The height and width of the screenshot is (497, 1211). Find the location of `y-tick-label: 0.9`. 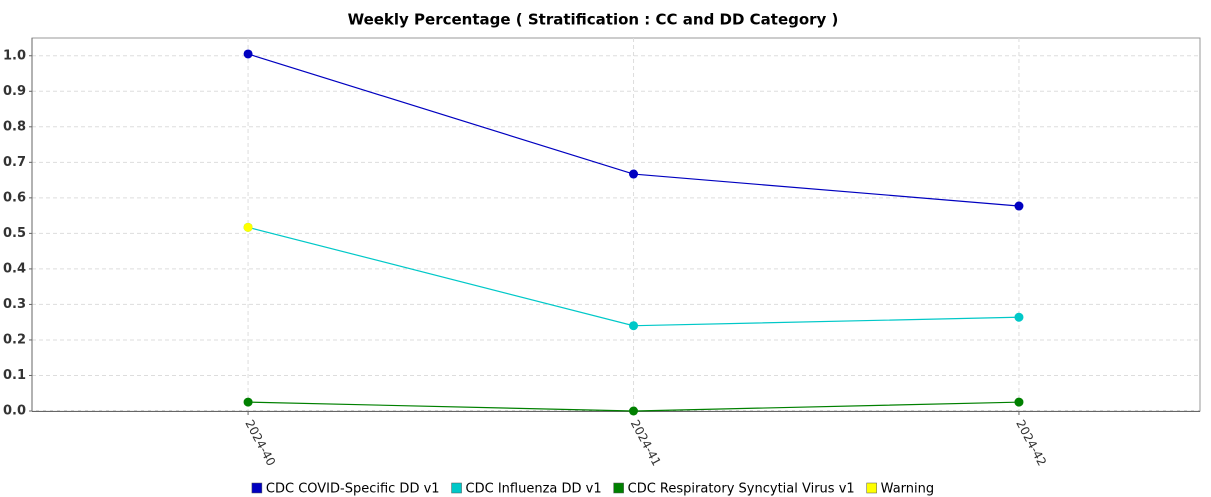

y-tick-label: 0.9 is located at coordinates (14, 91).